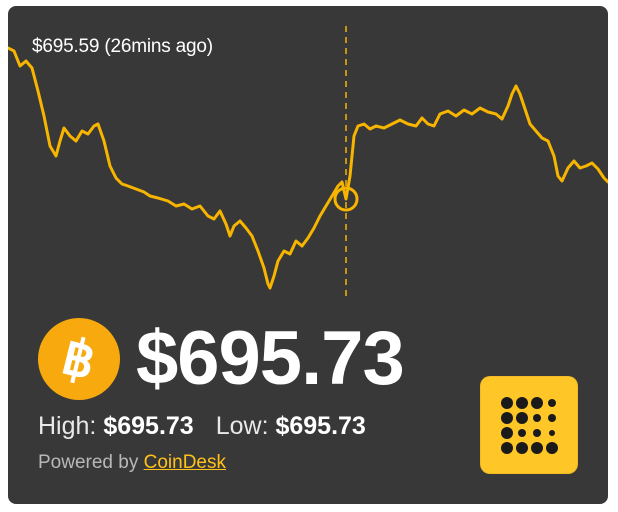 The width and height of the screenshot is (618, 512). Describe the element at coordinates (67, 426) in the screenshot. I see `high-label: High:` at that location.